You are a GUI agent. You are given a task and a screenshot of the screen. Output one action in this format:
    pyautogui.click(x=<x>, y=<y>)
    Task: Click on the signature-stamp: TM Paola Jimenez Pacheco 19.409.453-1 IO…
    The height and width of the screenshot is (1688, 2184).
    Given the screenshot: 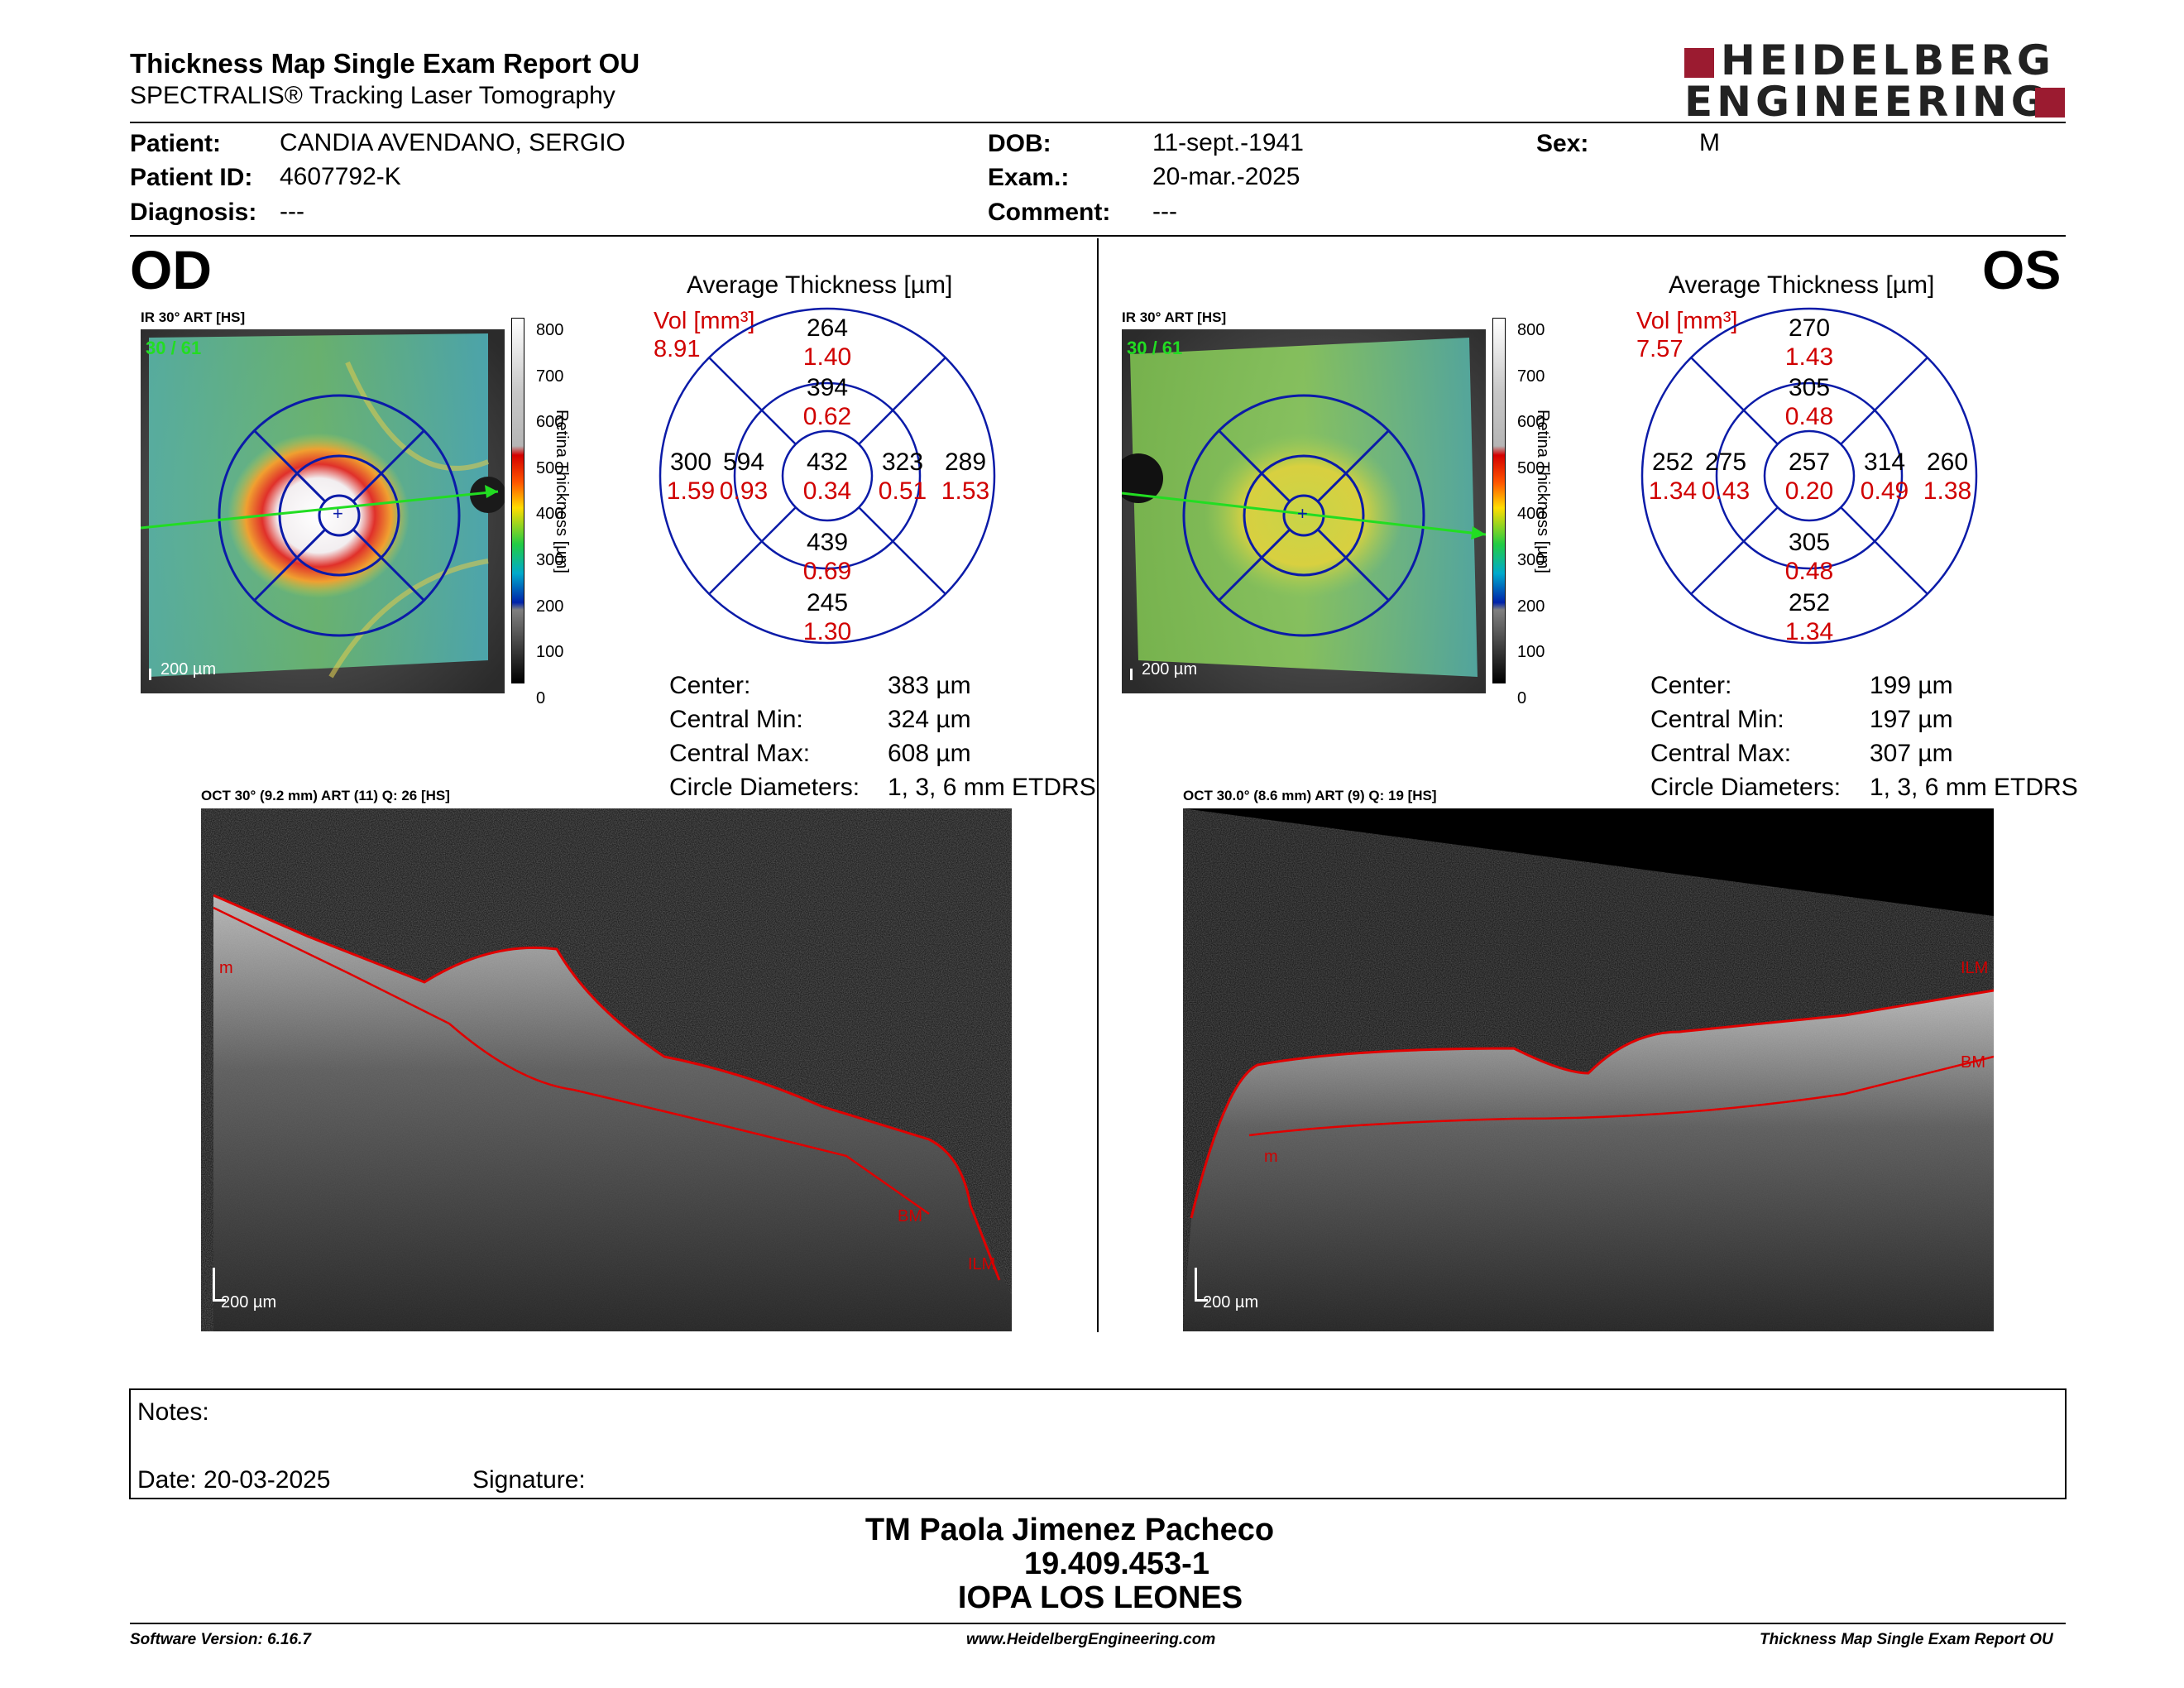 What is the action you would take?
    pyautogui.click(x=1092, y=1564)
    